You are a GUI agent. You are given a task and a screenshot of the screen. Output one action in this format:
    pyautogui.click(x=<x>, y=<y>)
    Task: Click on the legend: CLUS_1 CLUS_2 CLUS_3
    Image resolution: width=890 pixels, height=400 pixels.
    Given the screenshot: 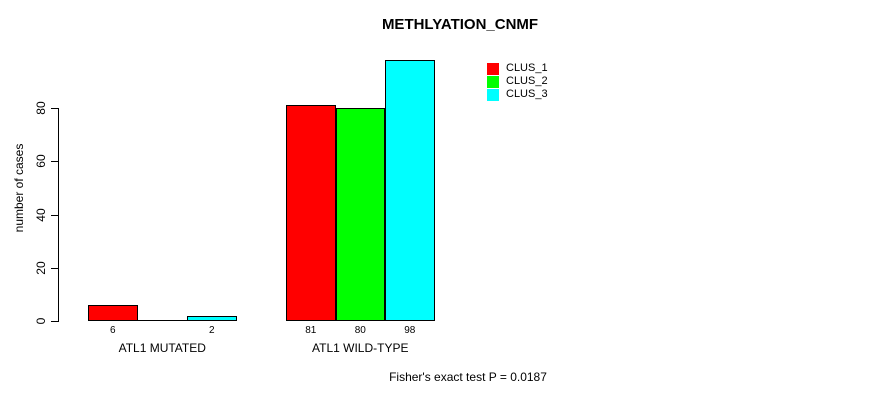 What is the action you would take?
    pyautogui.click(x=517, y=81)
    